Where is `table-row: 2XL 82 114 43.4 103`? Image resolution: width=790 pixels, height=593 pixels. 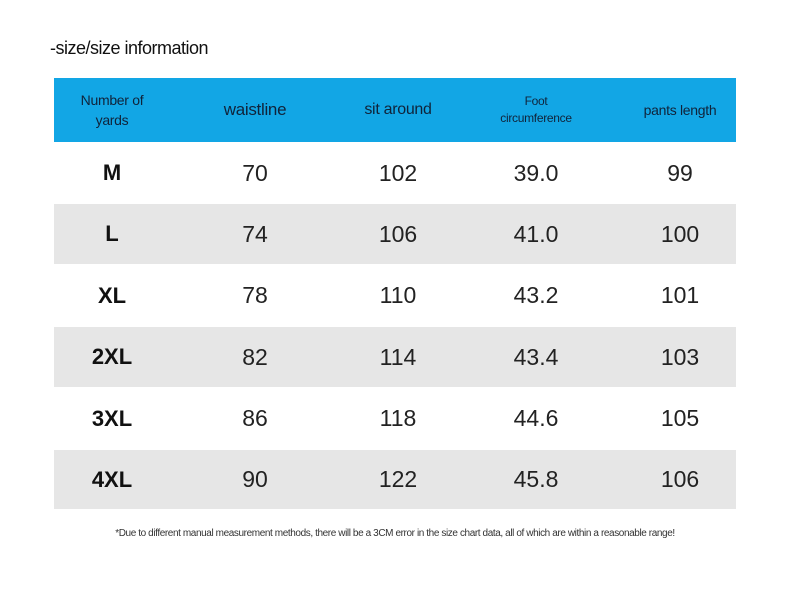 table-row: 2XL 82 114 43.4 103 is located at coordinates (395, 357).